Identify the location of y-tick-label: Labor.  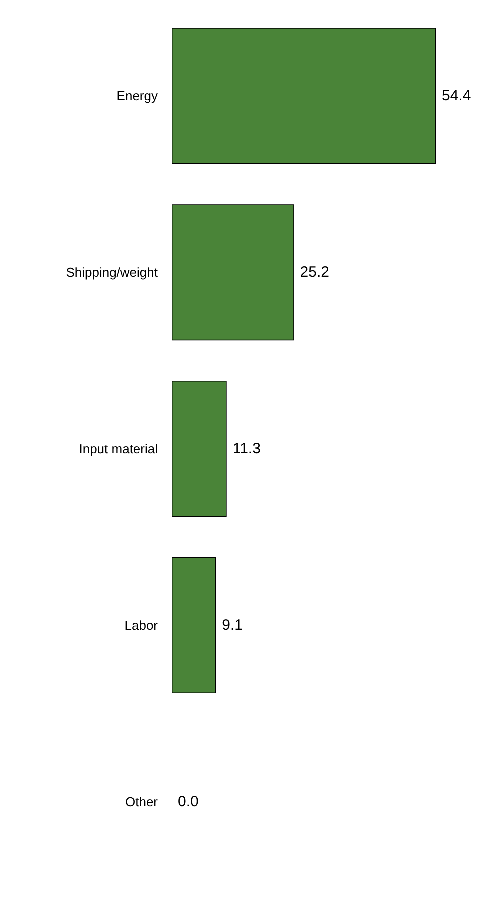
(141, 625).